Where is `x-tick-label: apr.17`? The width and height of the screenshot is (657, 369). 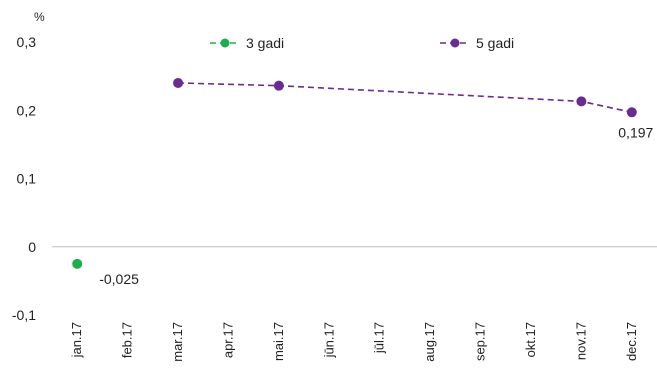 x-tick-label: apr.17 is located at coordinates (227, 340).